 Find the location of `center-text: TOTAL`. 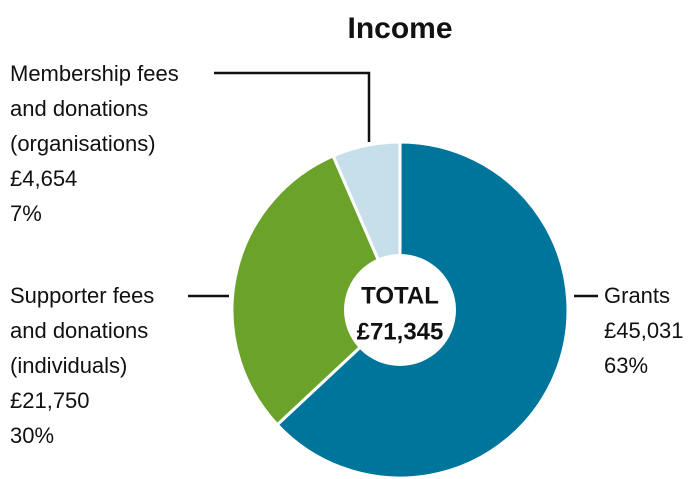

center-text: TOTAL is located at coordinates (400, 295).